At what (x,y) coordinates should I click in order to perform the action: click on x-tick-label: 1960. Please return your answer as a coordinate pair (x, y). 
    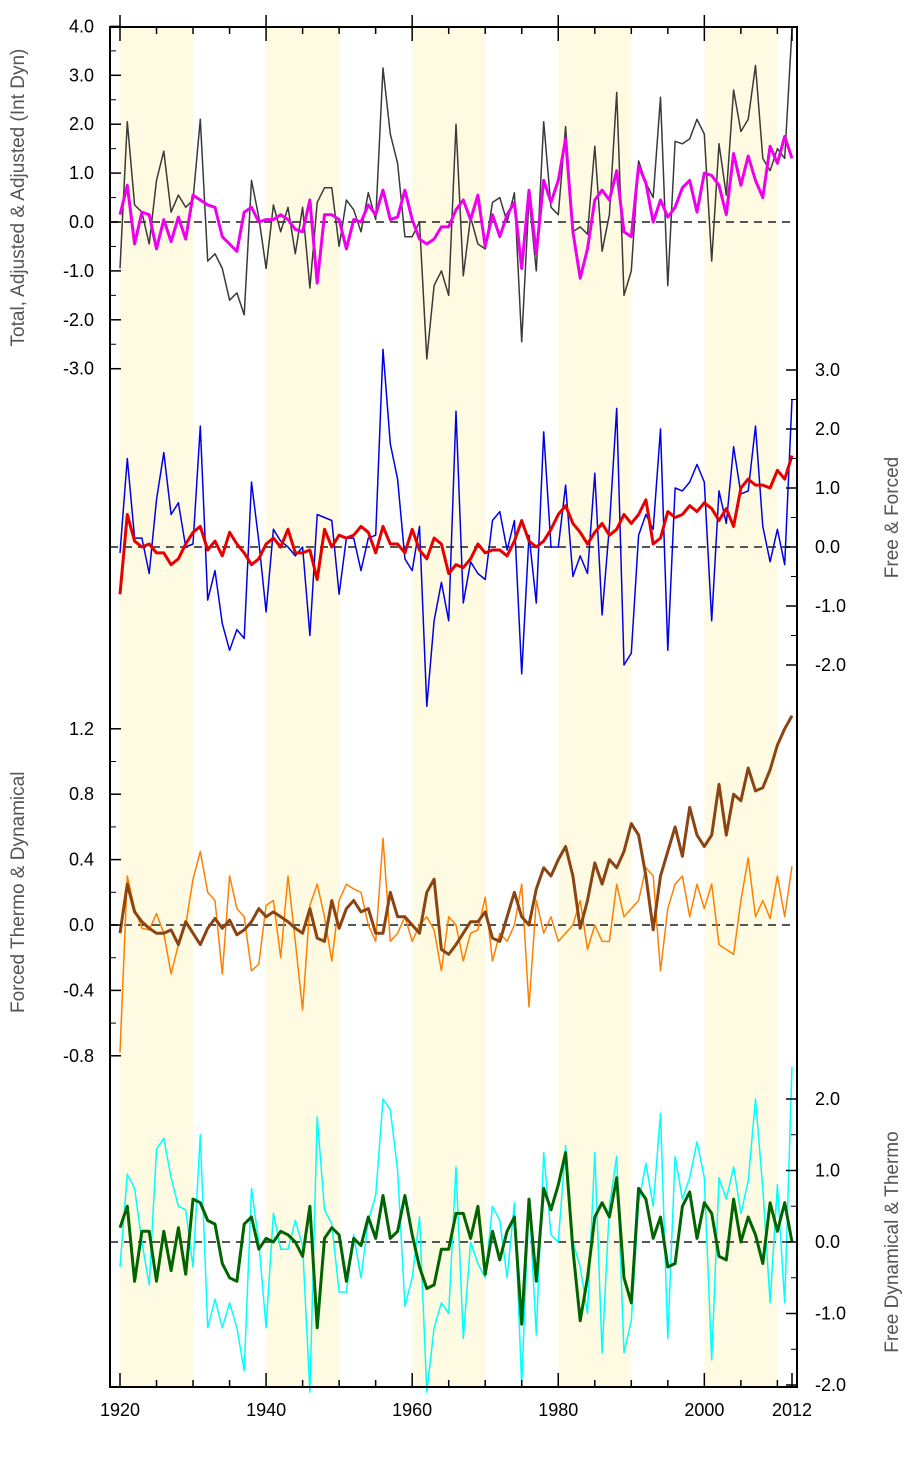
    Looking at the image, I should click on (412, 1410).